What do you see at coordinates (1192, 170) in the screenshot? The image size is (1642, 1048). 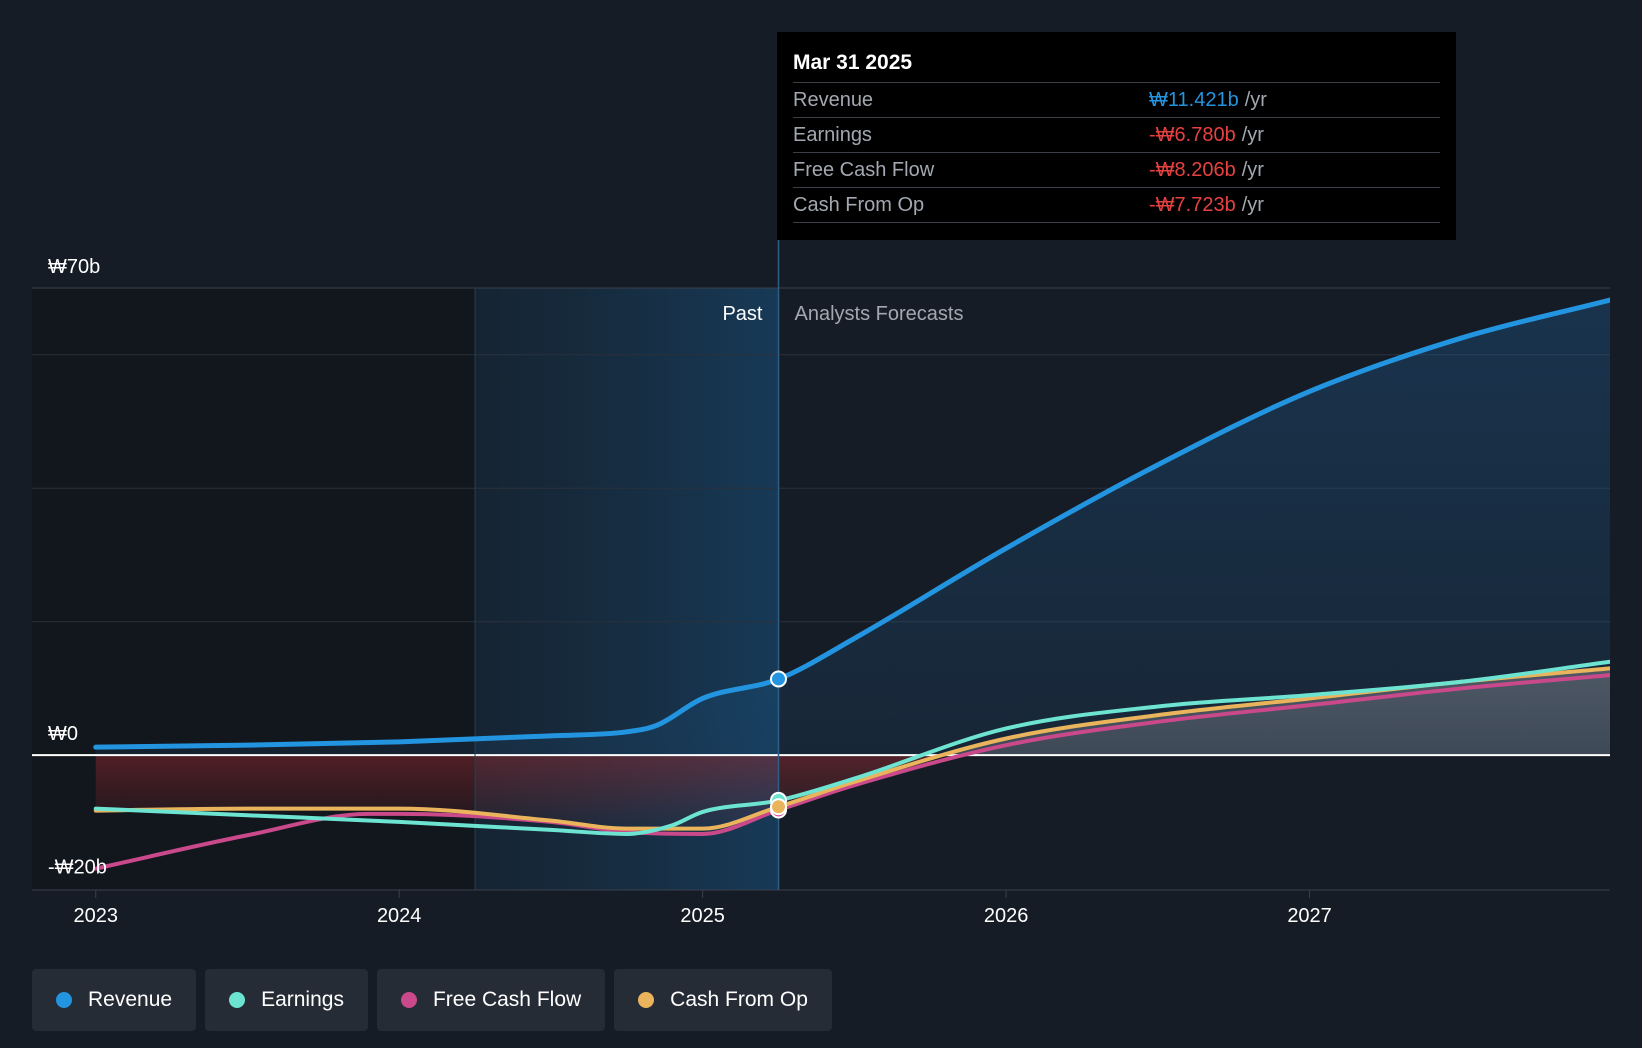 I see `tooltip-value: -₩8.206b` at bounding box center [1192, 170].